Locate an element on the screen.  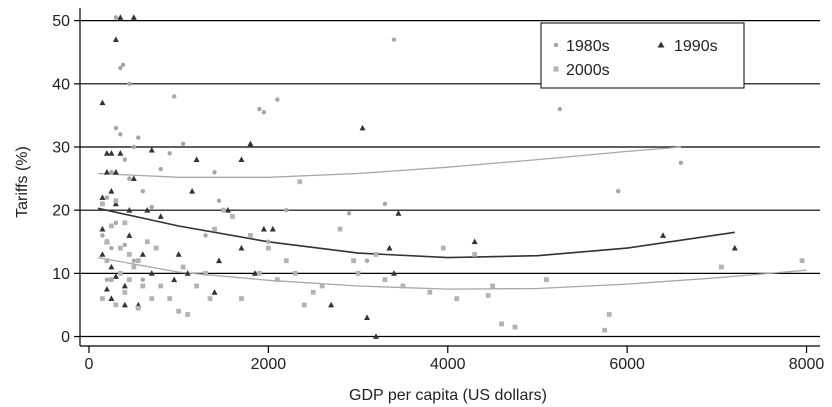
x-tick-label-2000: 2000 is located at coordinates (269, 364).